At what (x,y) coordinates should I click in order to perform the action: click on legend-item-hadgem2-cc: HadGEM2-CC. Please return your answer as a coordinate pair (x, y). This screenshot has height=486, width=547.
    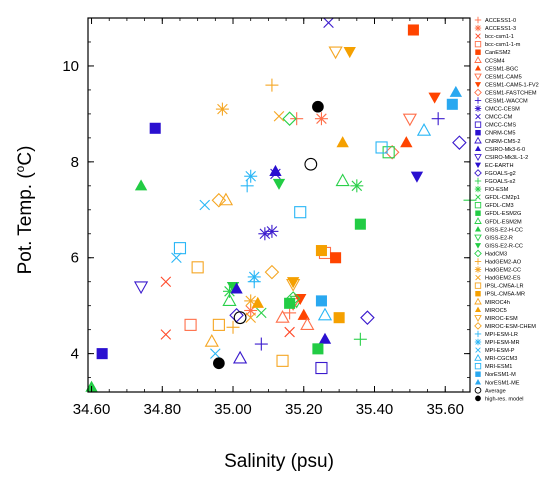
    Looking at the image, I should click on (497, 270).